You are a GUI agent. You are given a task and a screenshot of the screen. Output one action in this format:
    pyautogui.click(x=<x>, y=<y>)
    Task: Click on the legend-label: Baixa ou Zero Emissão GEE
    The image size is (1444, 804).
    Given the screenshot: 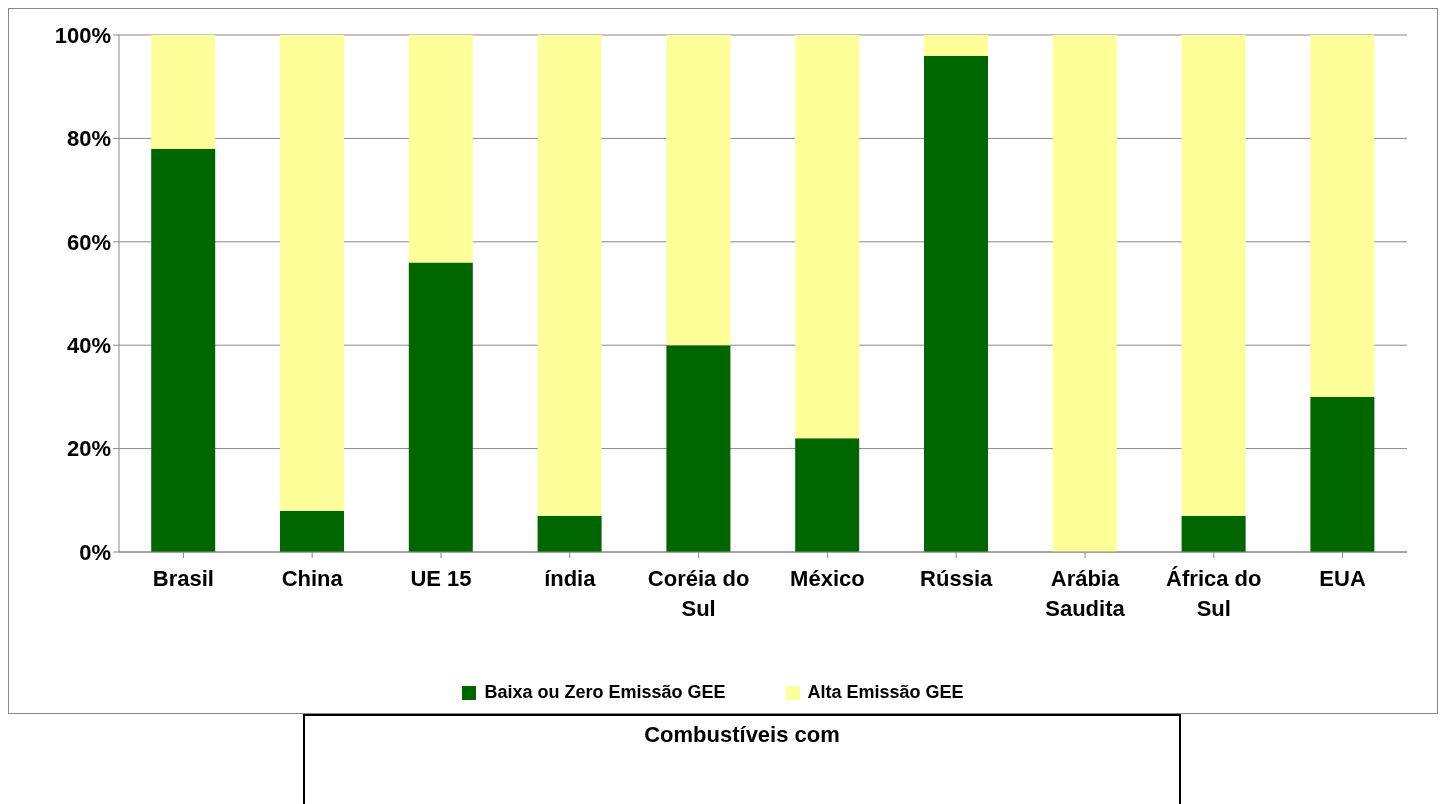 What is the action you would take?
    pyautogui.click(x=605, y=692)
    